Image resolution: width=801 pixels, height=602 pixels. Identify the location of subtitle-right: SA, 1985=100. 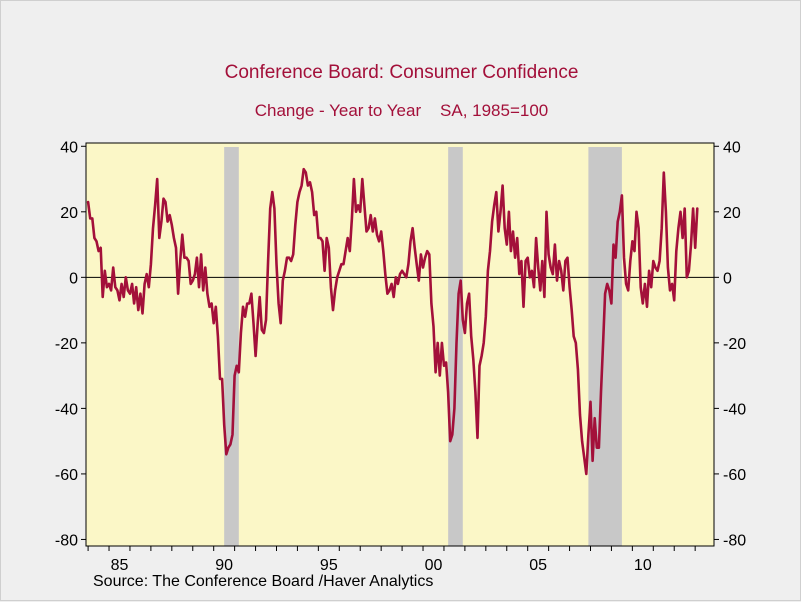
(494, 110).